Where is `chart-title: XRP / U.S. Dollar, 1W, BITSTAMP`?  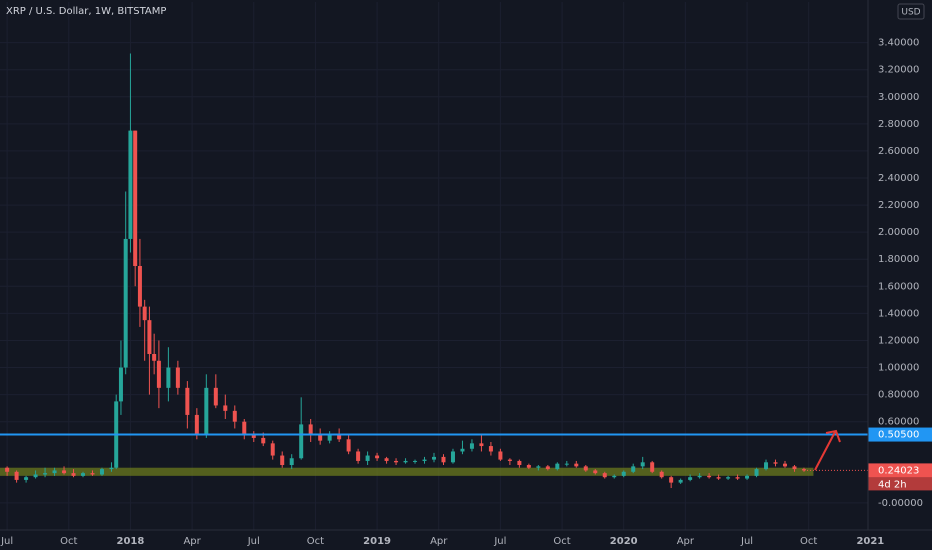 chart-title: XRP / U.S. Dollar, 1W, BITSTAMP is located at coordinates (86, 11).